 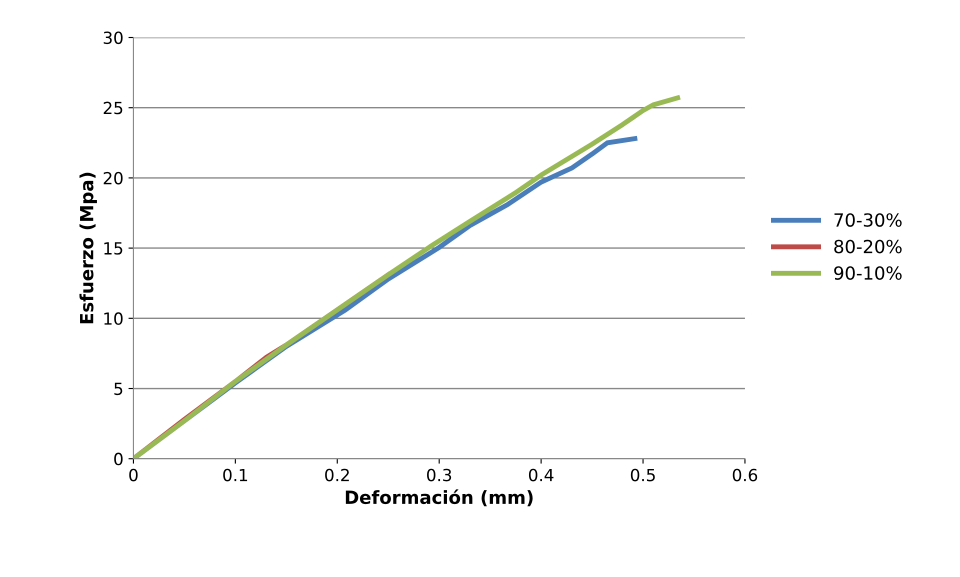 What do you see at coordinates (868, 220) in the screenshot?
I see `legend-label: 70-30%` at bounding box center [868, 220].